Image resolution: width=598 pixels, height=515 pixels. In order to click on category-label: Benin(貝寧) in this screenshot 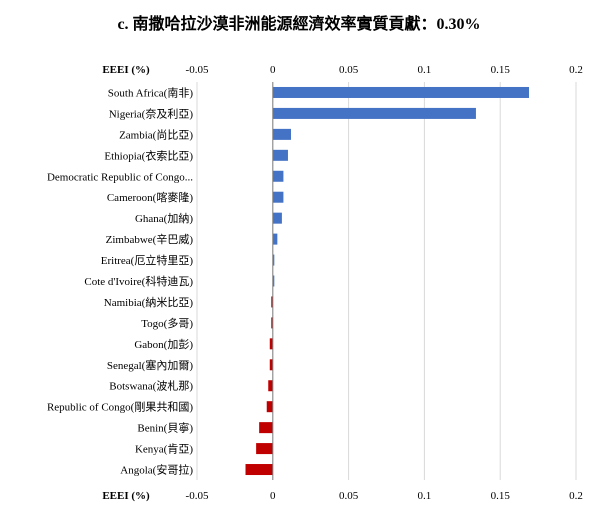, I will do `click(165, 428)`.